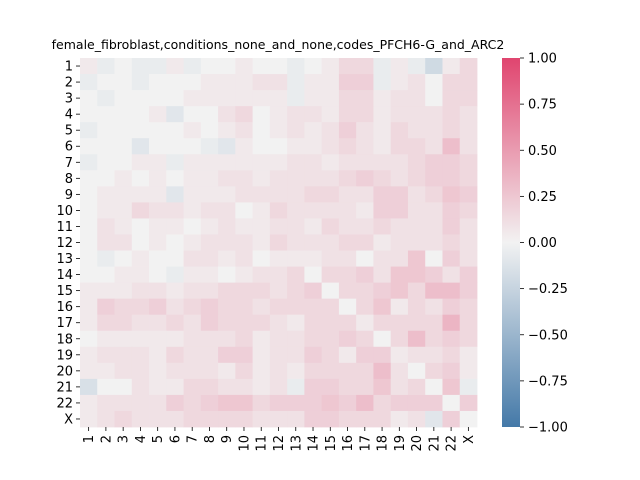 The width and height of the screenshot is (640, 480). What do you see at coordinates (69, 179) in the screenshot?
I see `y-tick-label: 8` at bounding box center [69, 179].